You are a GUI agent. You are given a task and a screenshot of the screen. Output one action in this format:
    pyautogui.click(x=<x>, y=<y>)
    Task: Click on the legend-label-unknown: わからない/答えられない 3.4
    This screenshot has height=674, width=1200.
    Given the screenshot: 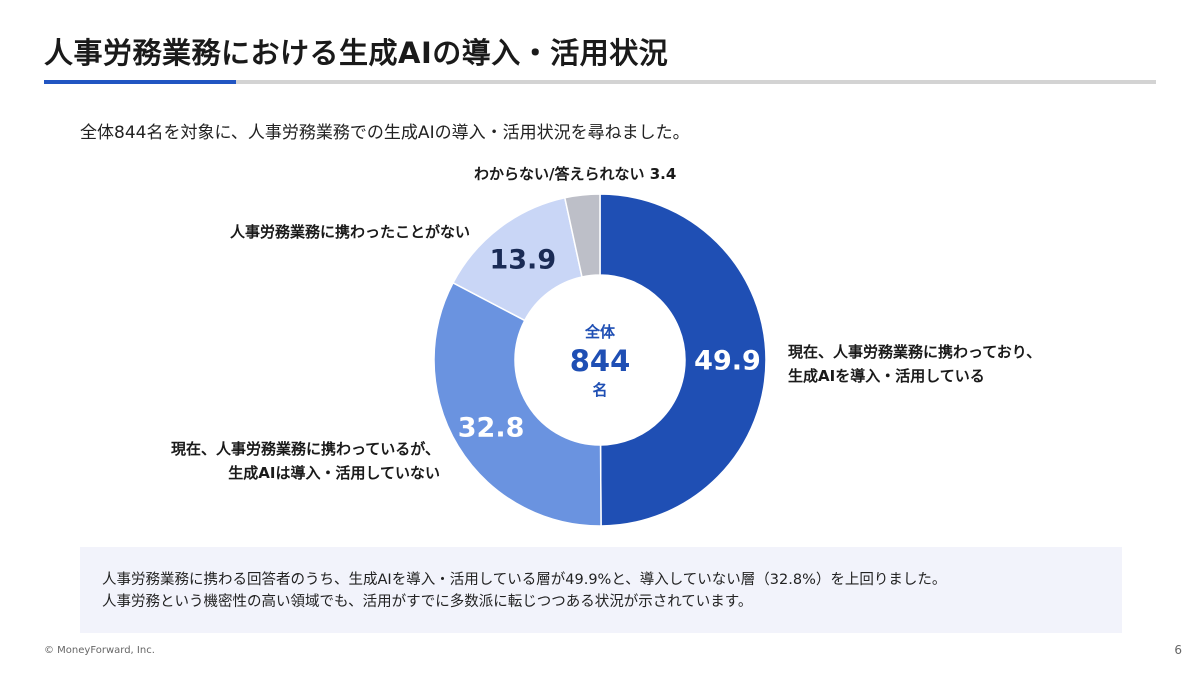 What is the action you would take?
    pyautogui.click(x=575, y=174)
    